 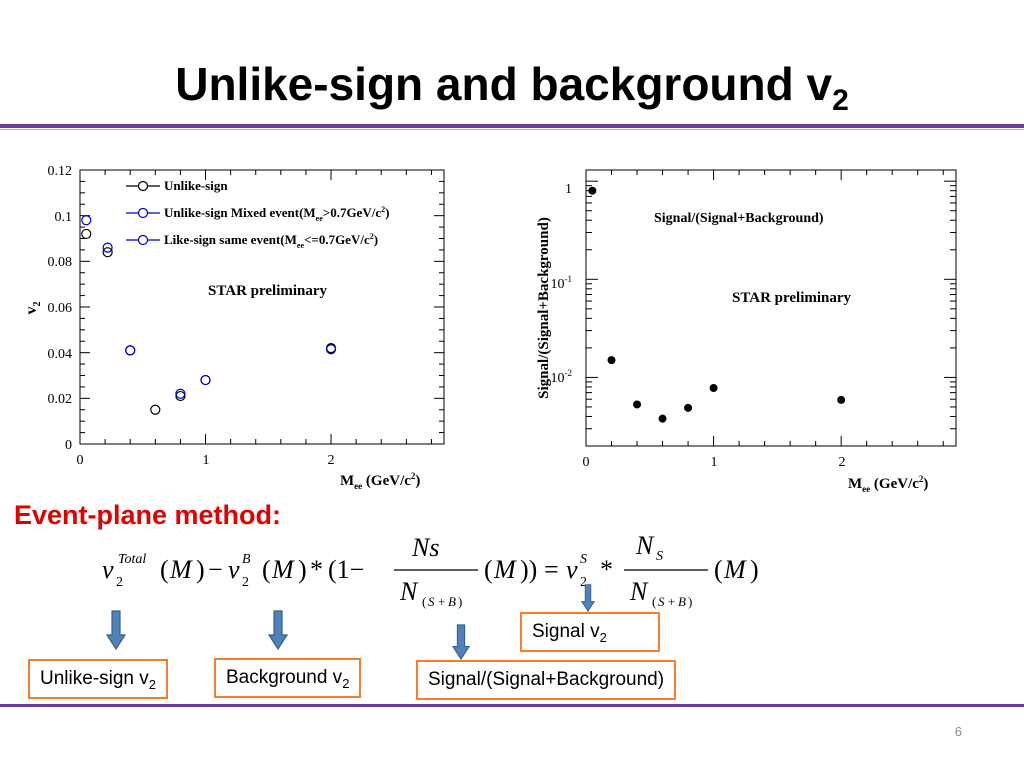 What do you see at coordinates (284, 677) in the screenshot?
I see `background-box-label: Background v` at bounding box center [284, 677].